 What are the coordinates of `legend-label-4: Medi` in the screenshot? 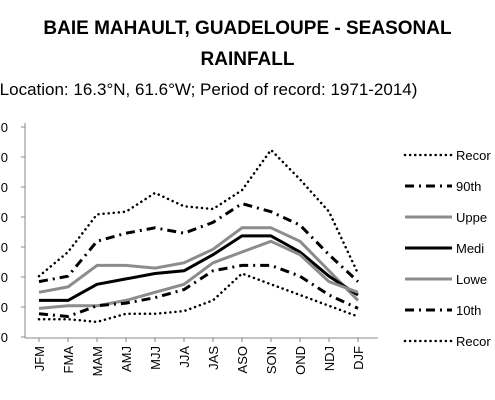 It's located at (470, 248).